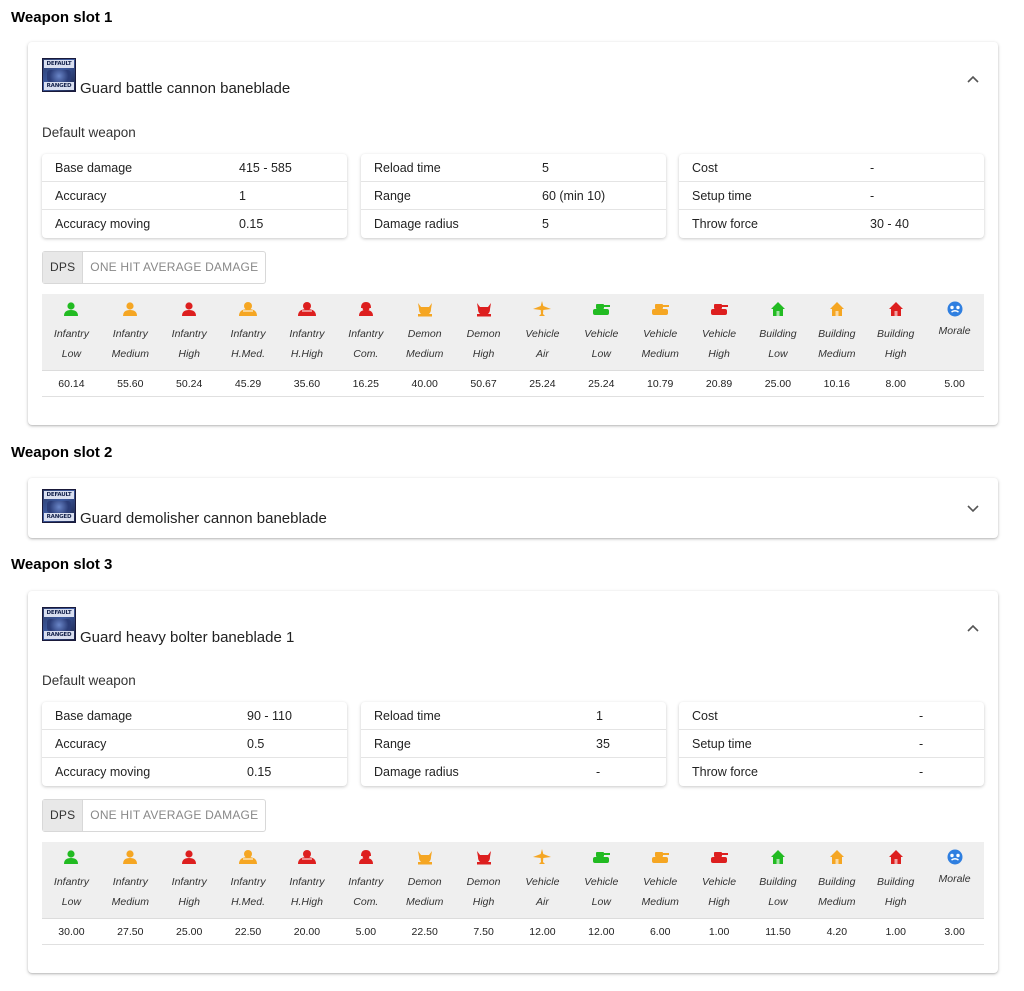  I want to click on damage-value: 12.00, so click(542, 932).